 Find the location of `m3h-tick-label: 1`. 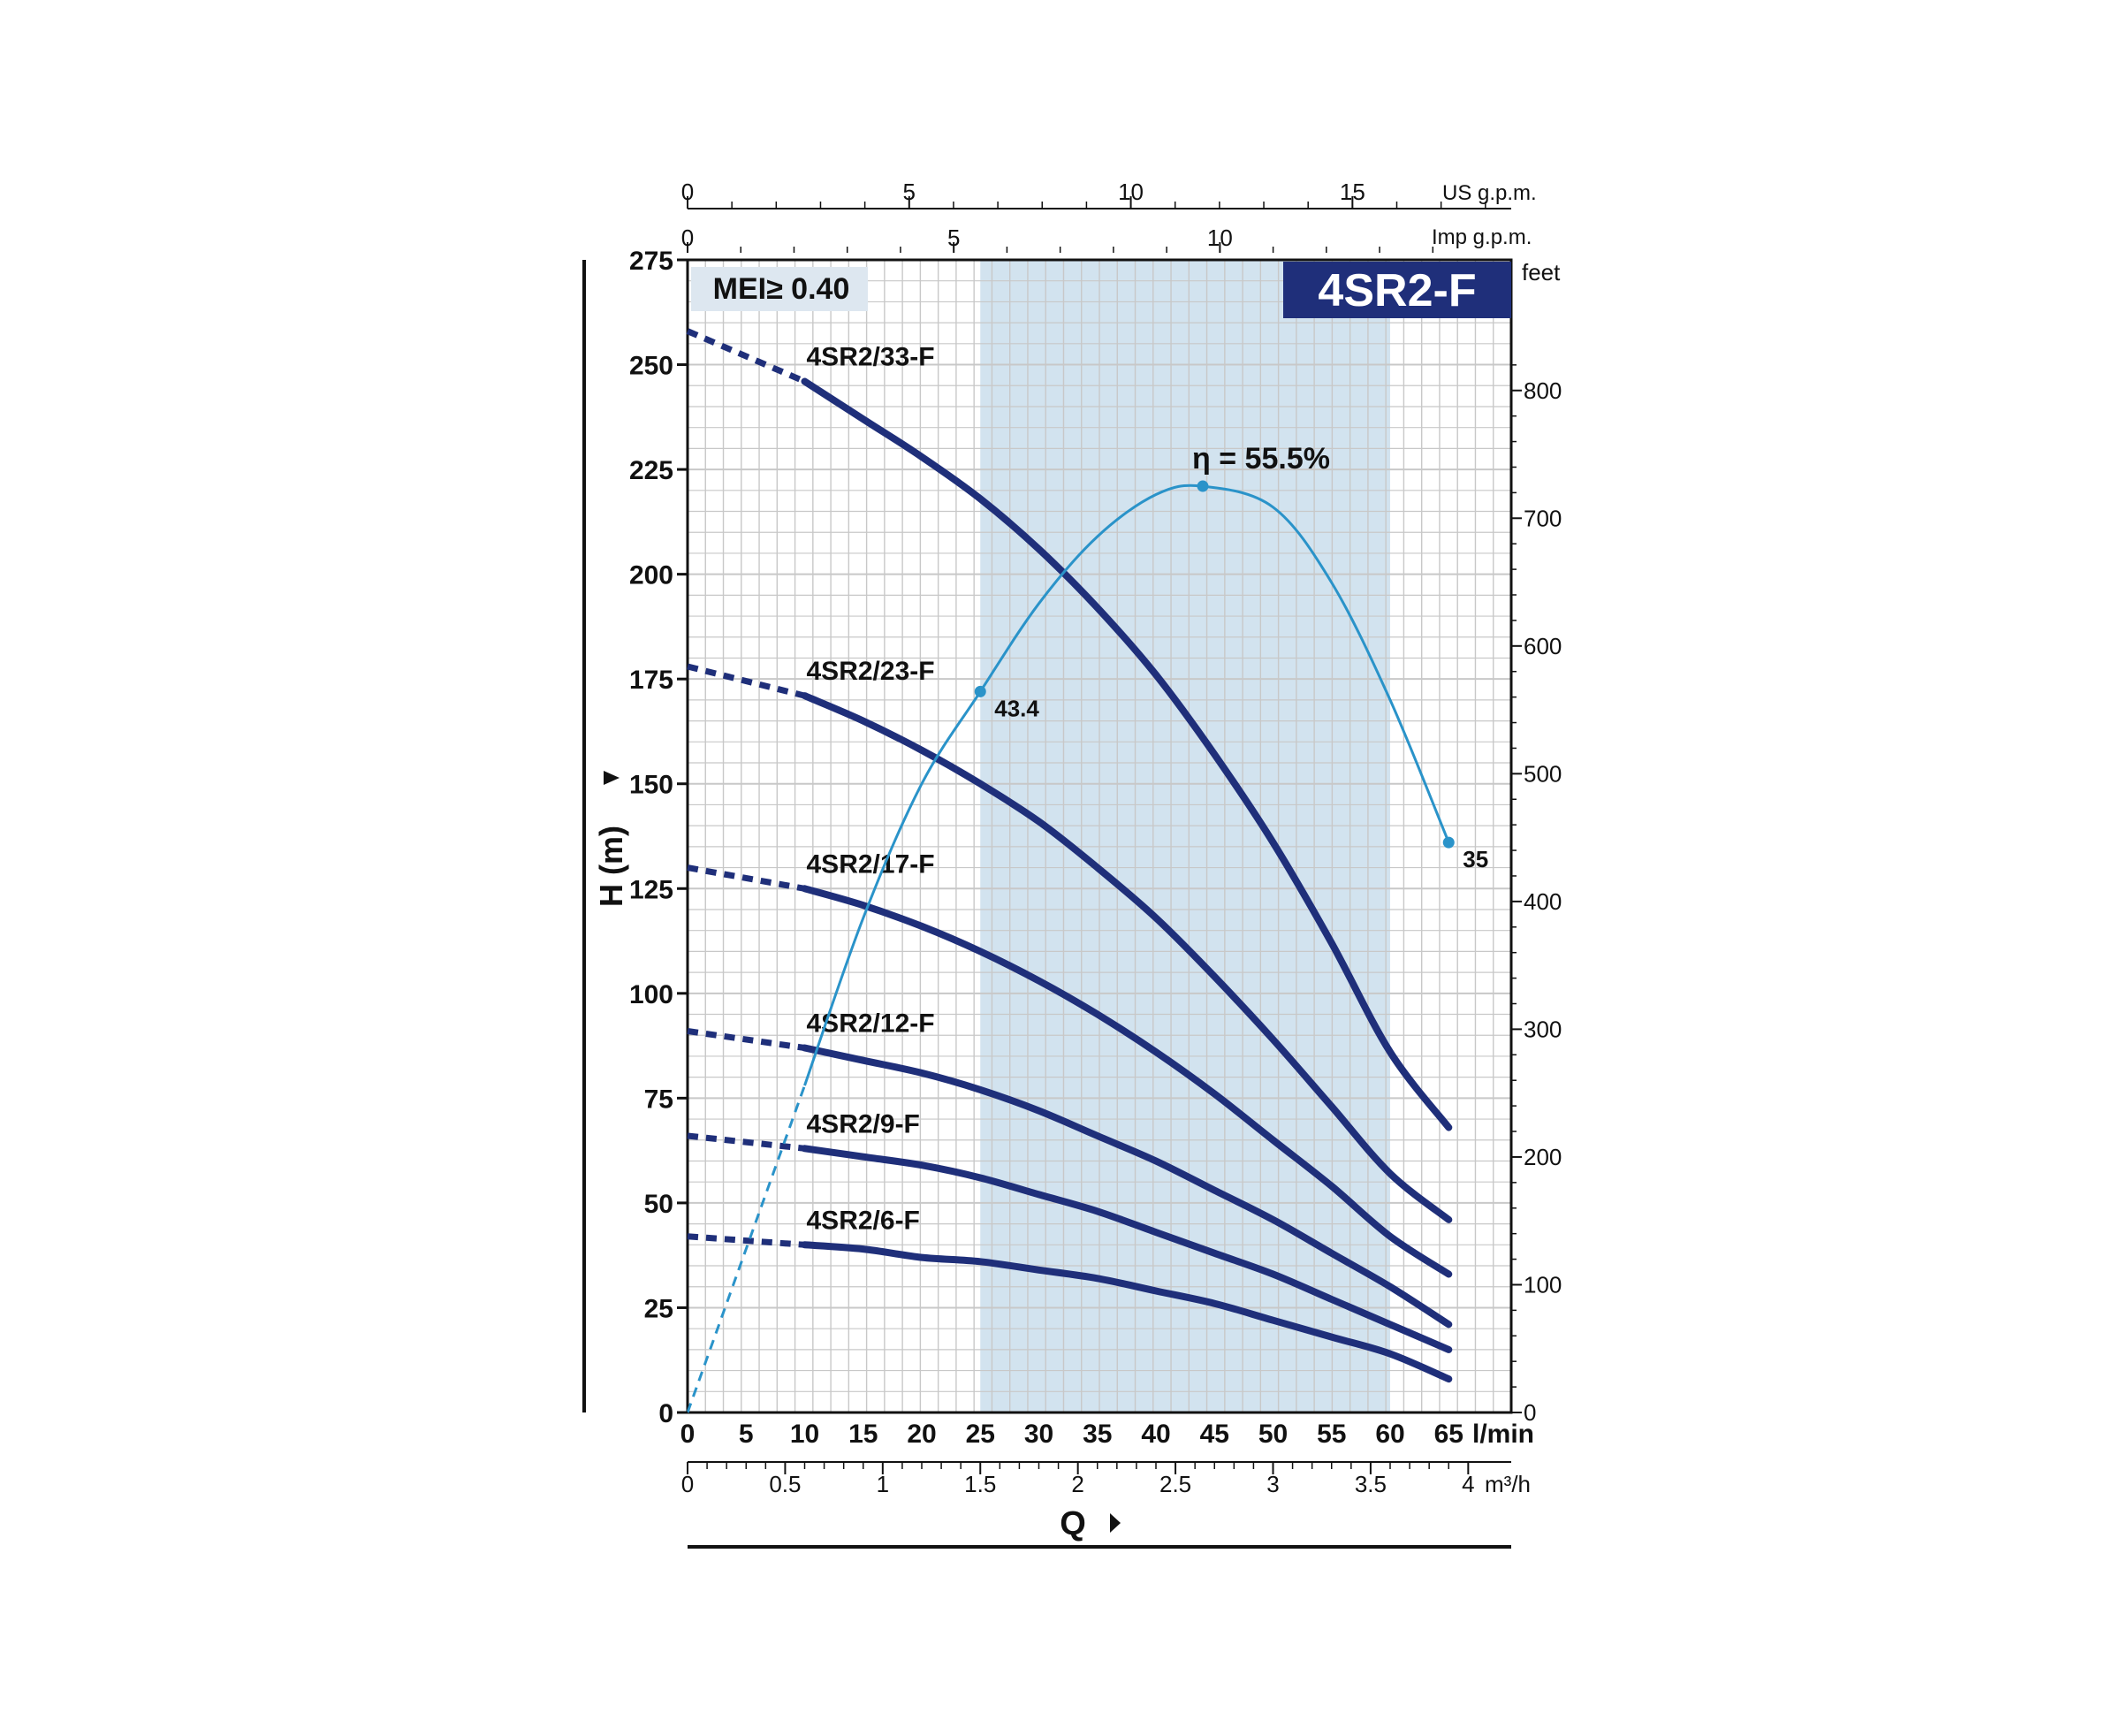

m3h-tick-label: 1 is located at coordinates (883, 1484).